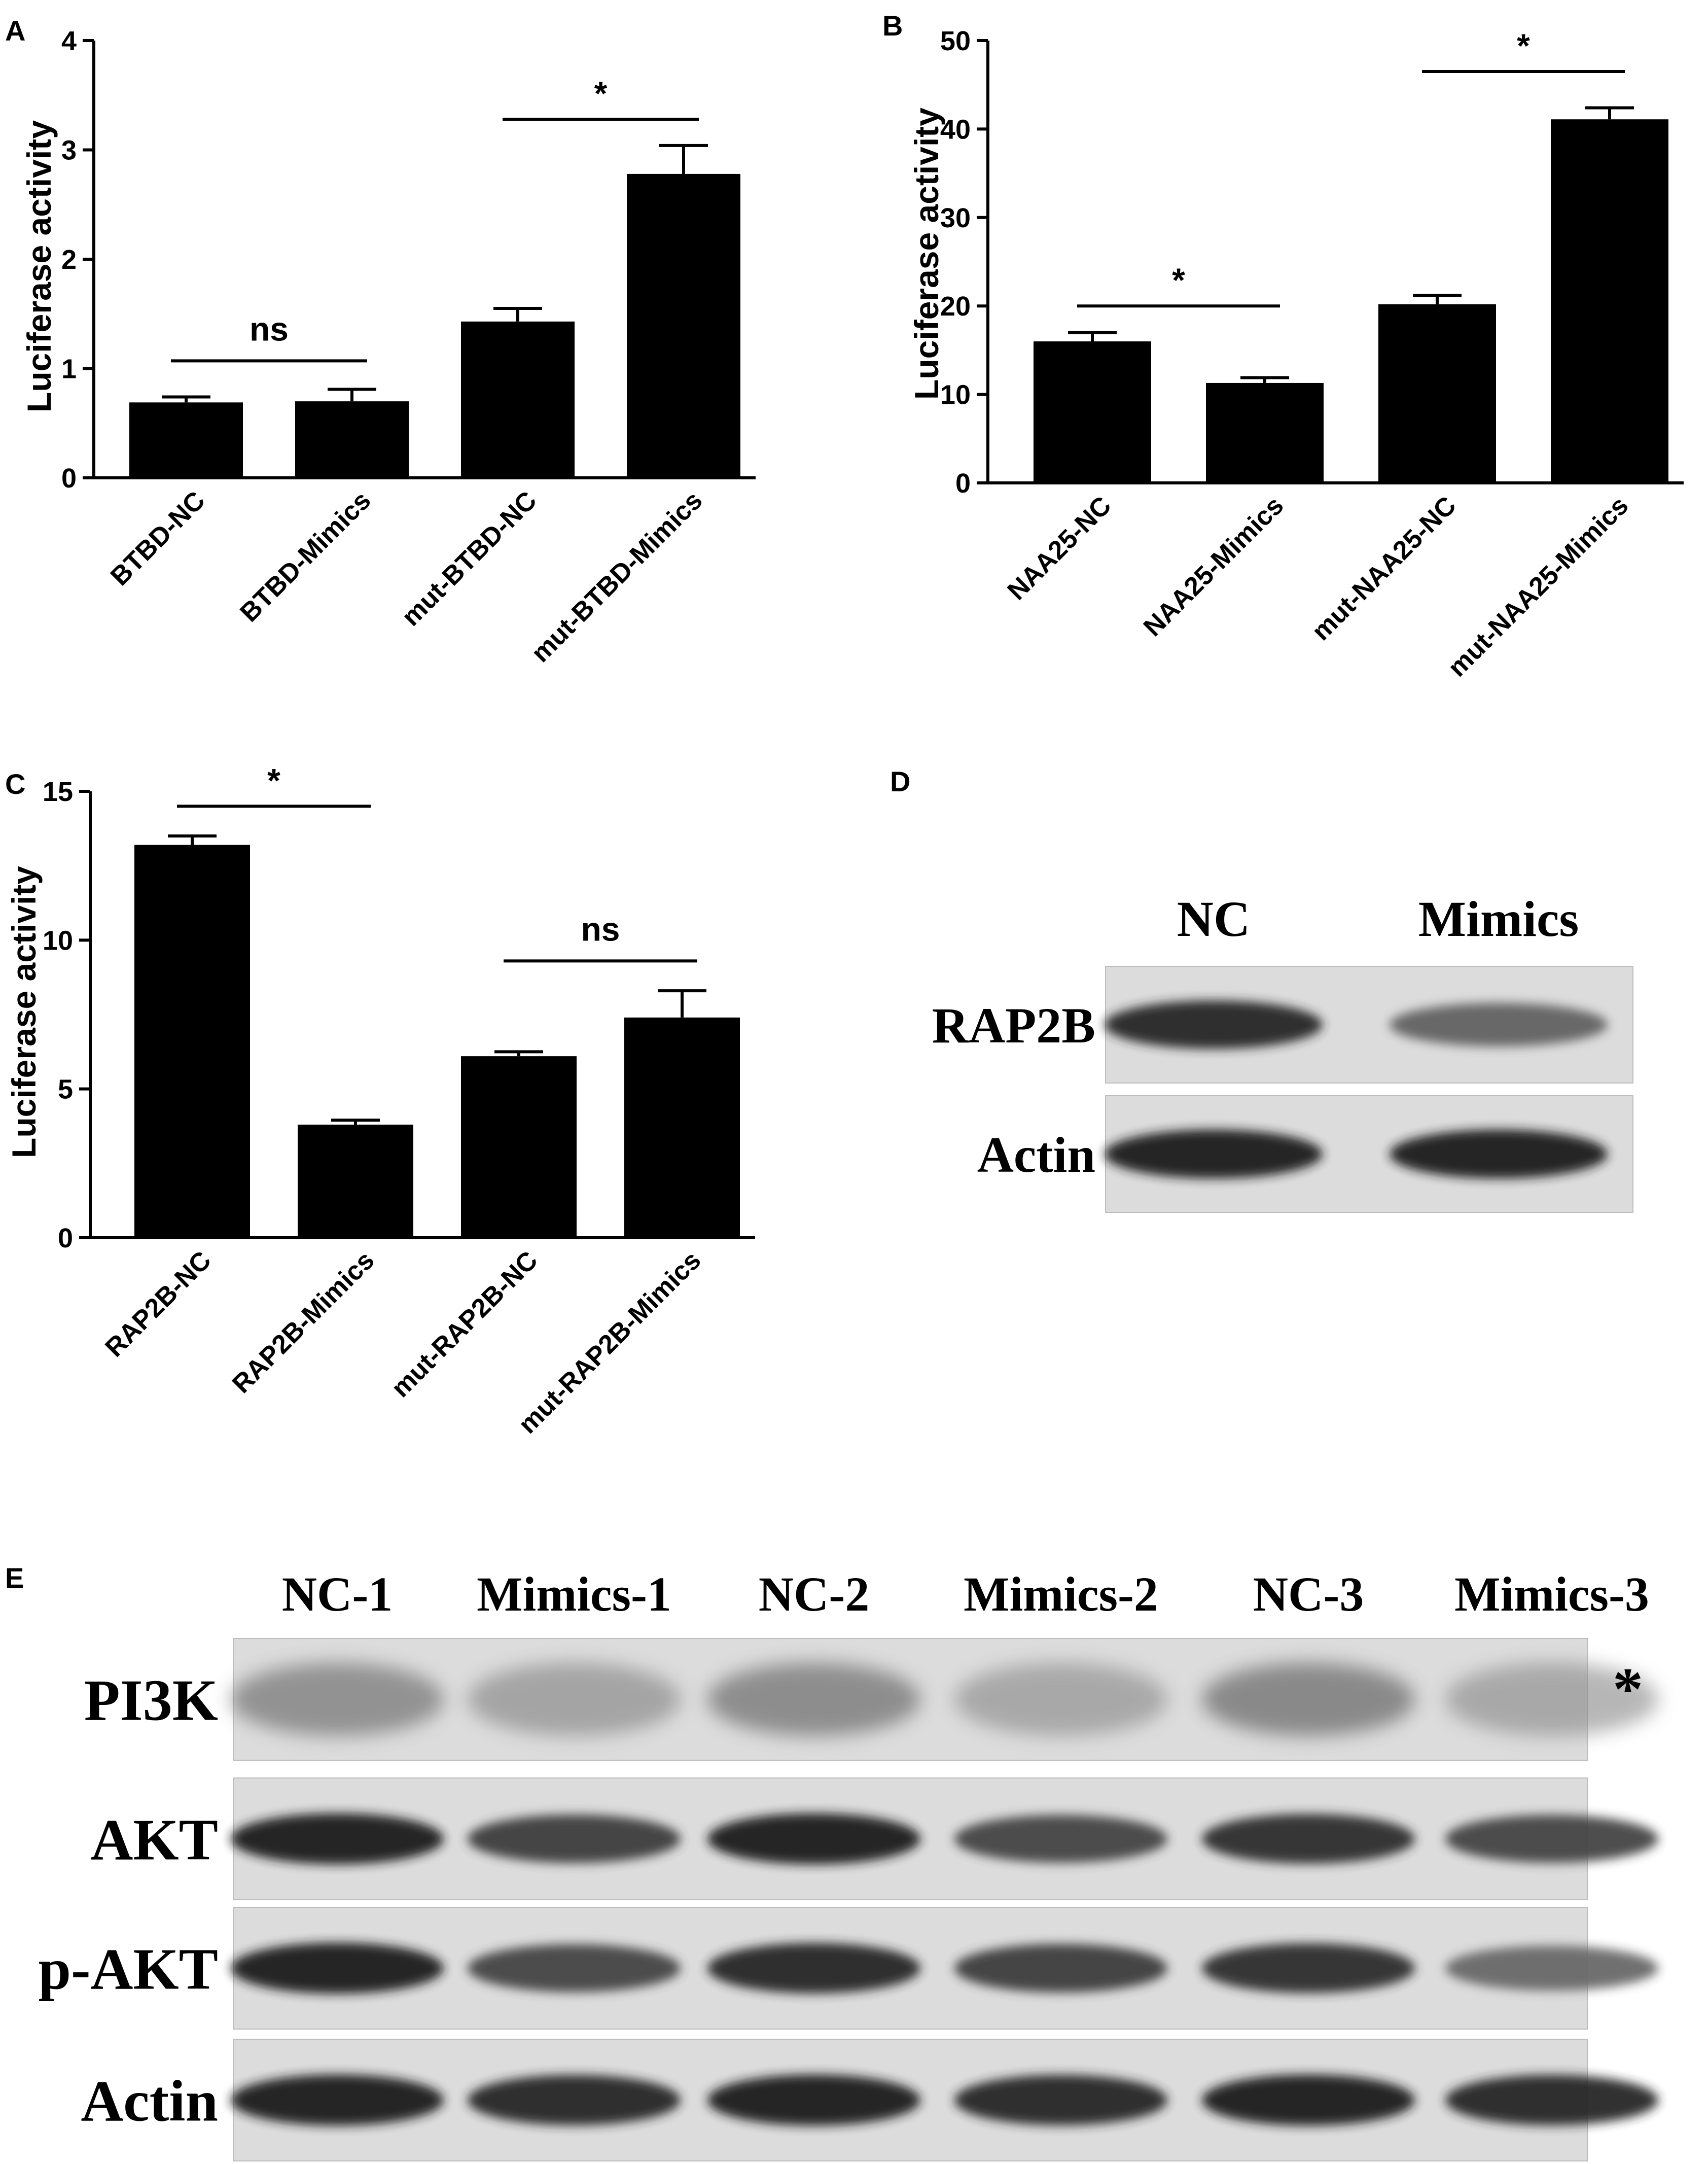 The height and width of the screenshot is (2164, 1708). I want to click on chart-c-significance-label: ns, so click(600, 929).